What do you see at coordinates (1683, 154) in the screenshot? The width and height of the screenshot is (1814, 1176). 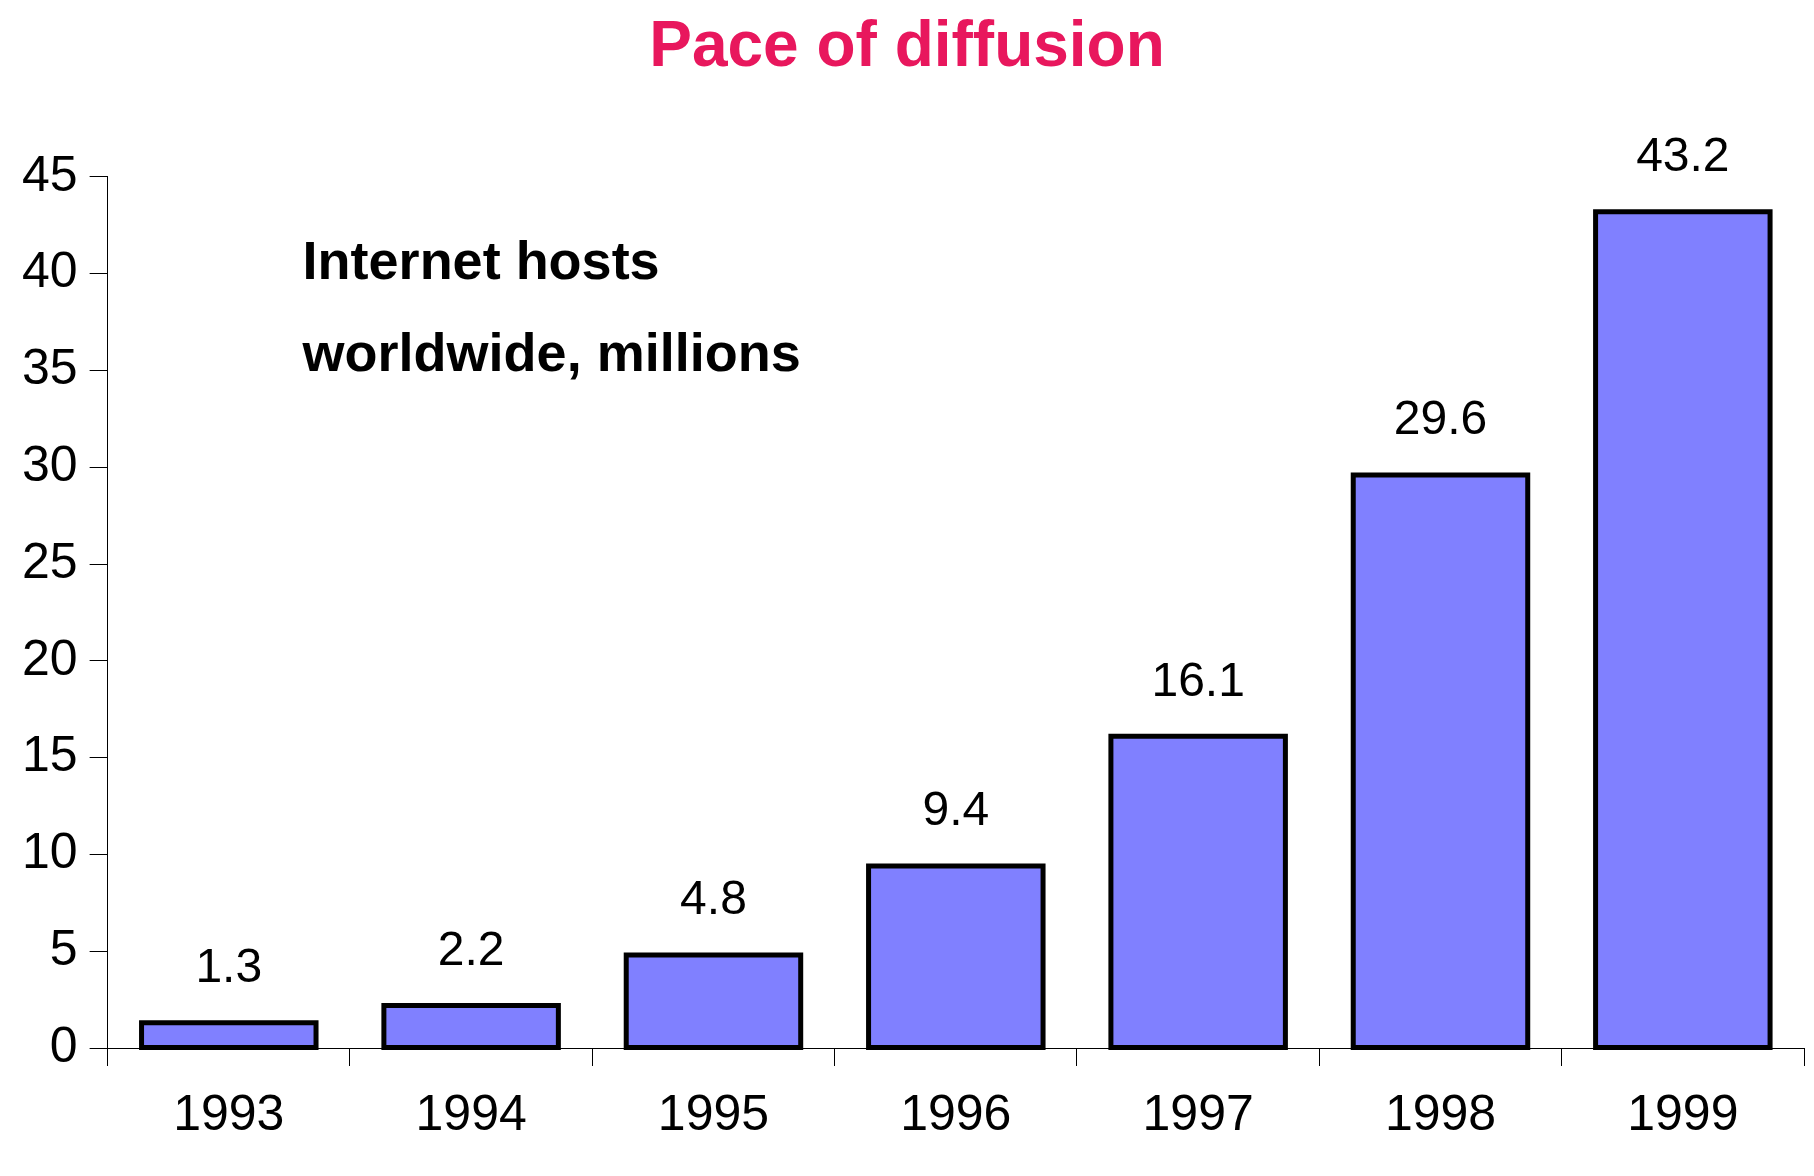 I see `data-label: 43.2` at bounding box center [1683, 154].